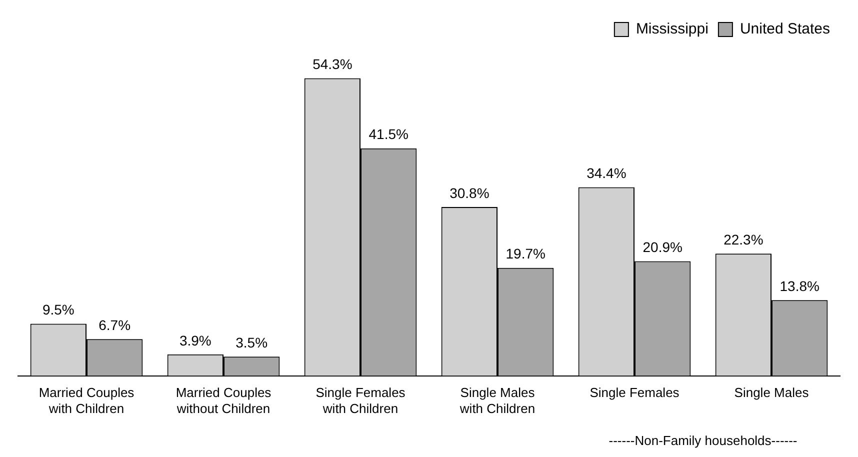  What do you see at coordinates (606, 173) in the screenshot?
I see `data-label: 34.4%` at bounding box center [606, 173].